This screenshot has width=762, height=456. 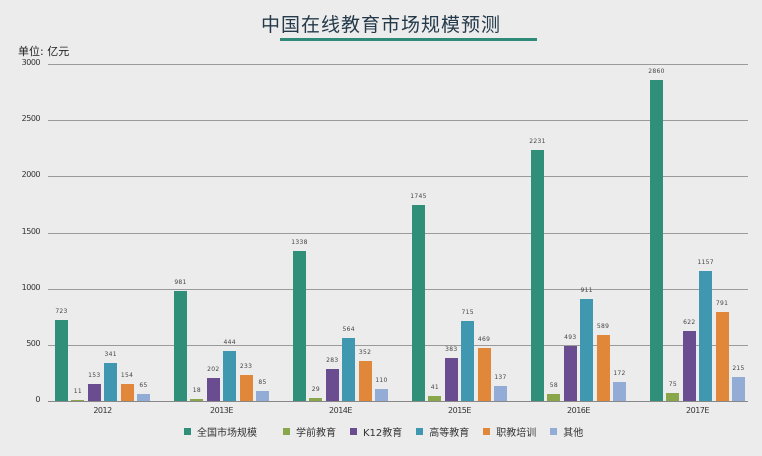 I want to click on data-label: 493, so click(x=570, y=337).